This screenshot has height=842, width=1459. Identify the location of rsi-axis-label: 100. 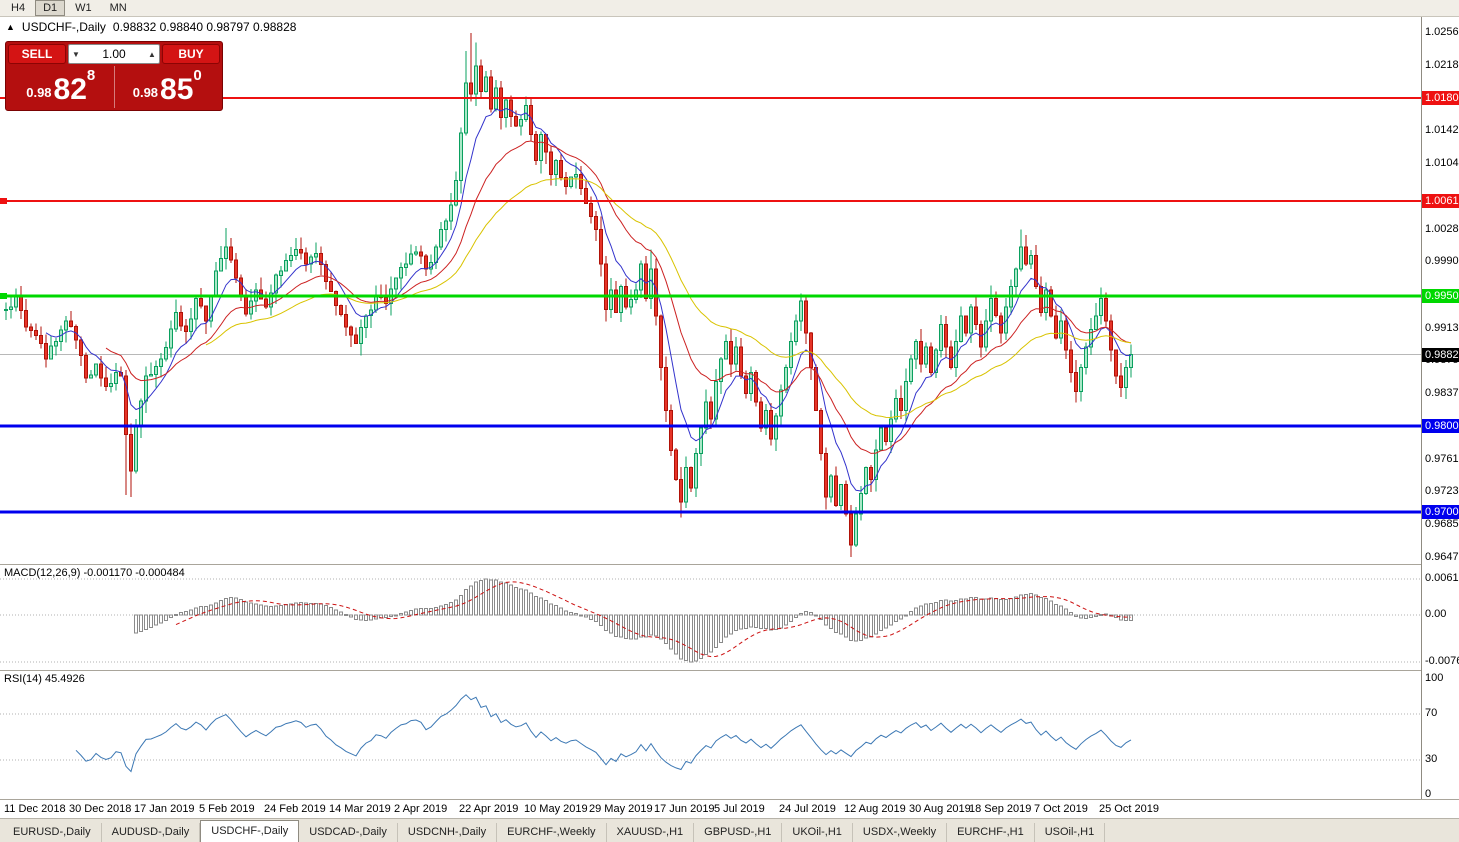
(1434, 678).